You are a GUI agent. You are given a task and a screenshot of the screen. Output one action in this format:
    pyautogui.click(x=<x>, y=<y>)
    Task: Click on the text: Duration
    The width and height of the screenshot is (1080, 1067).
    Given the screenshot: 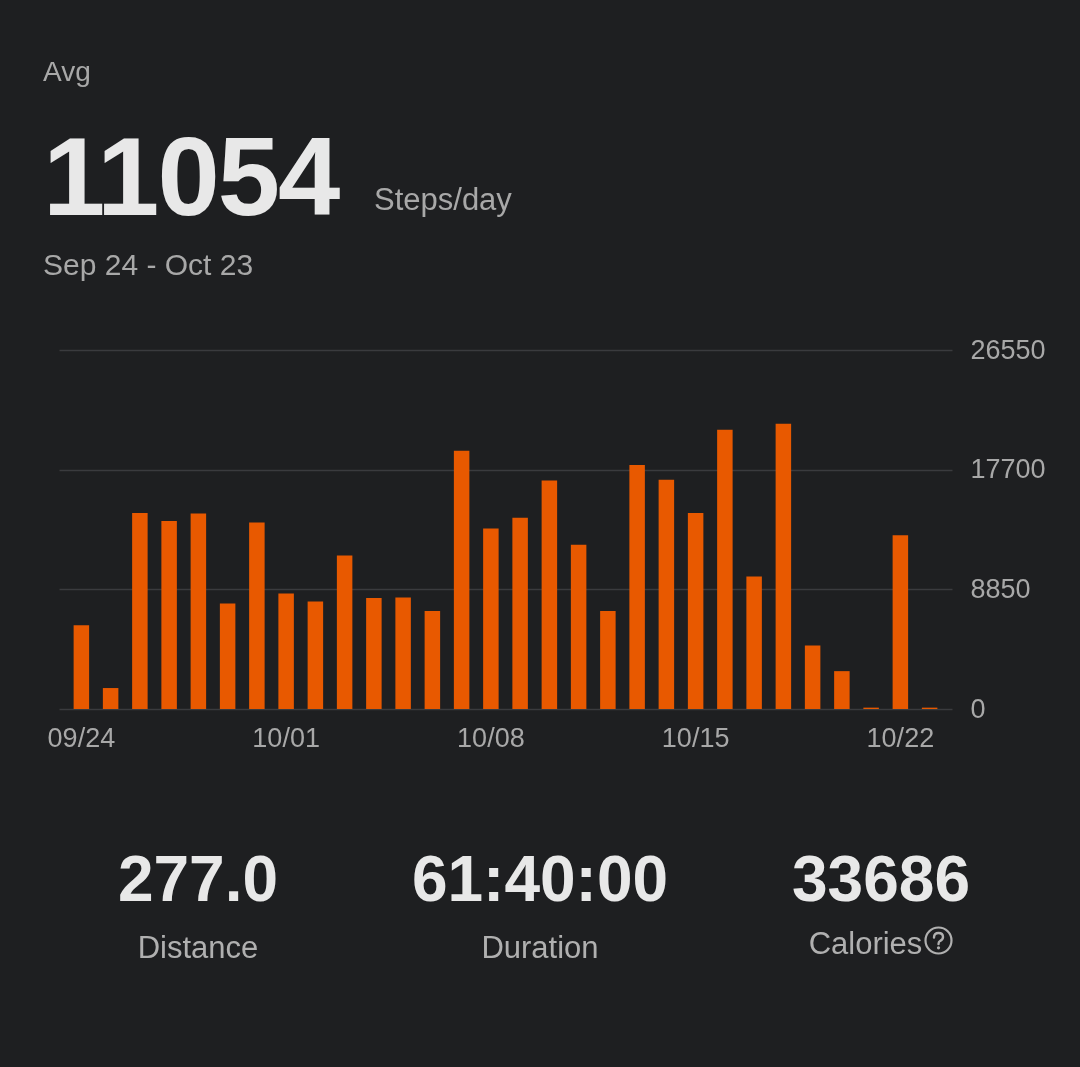 What is the action you would take?
    pyautogui.click(x=540, y=947)
    